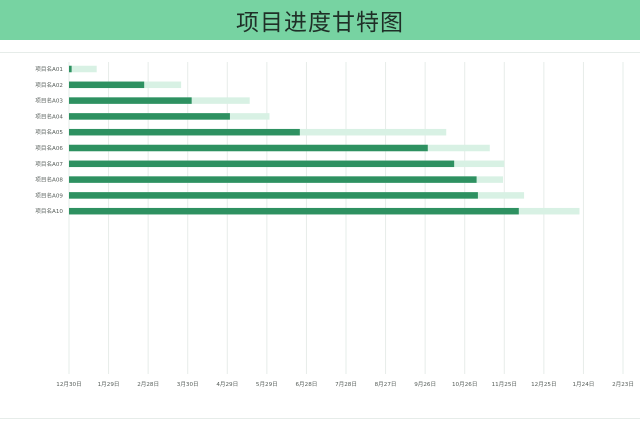 Image resolution: width=640 pixels, height=438 pixels. What do you see at coordinates (583, 384) in the screenshot?
I see `x-tick-label: 1月24日` at bounding box center [583, 384].